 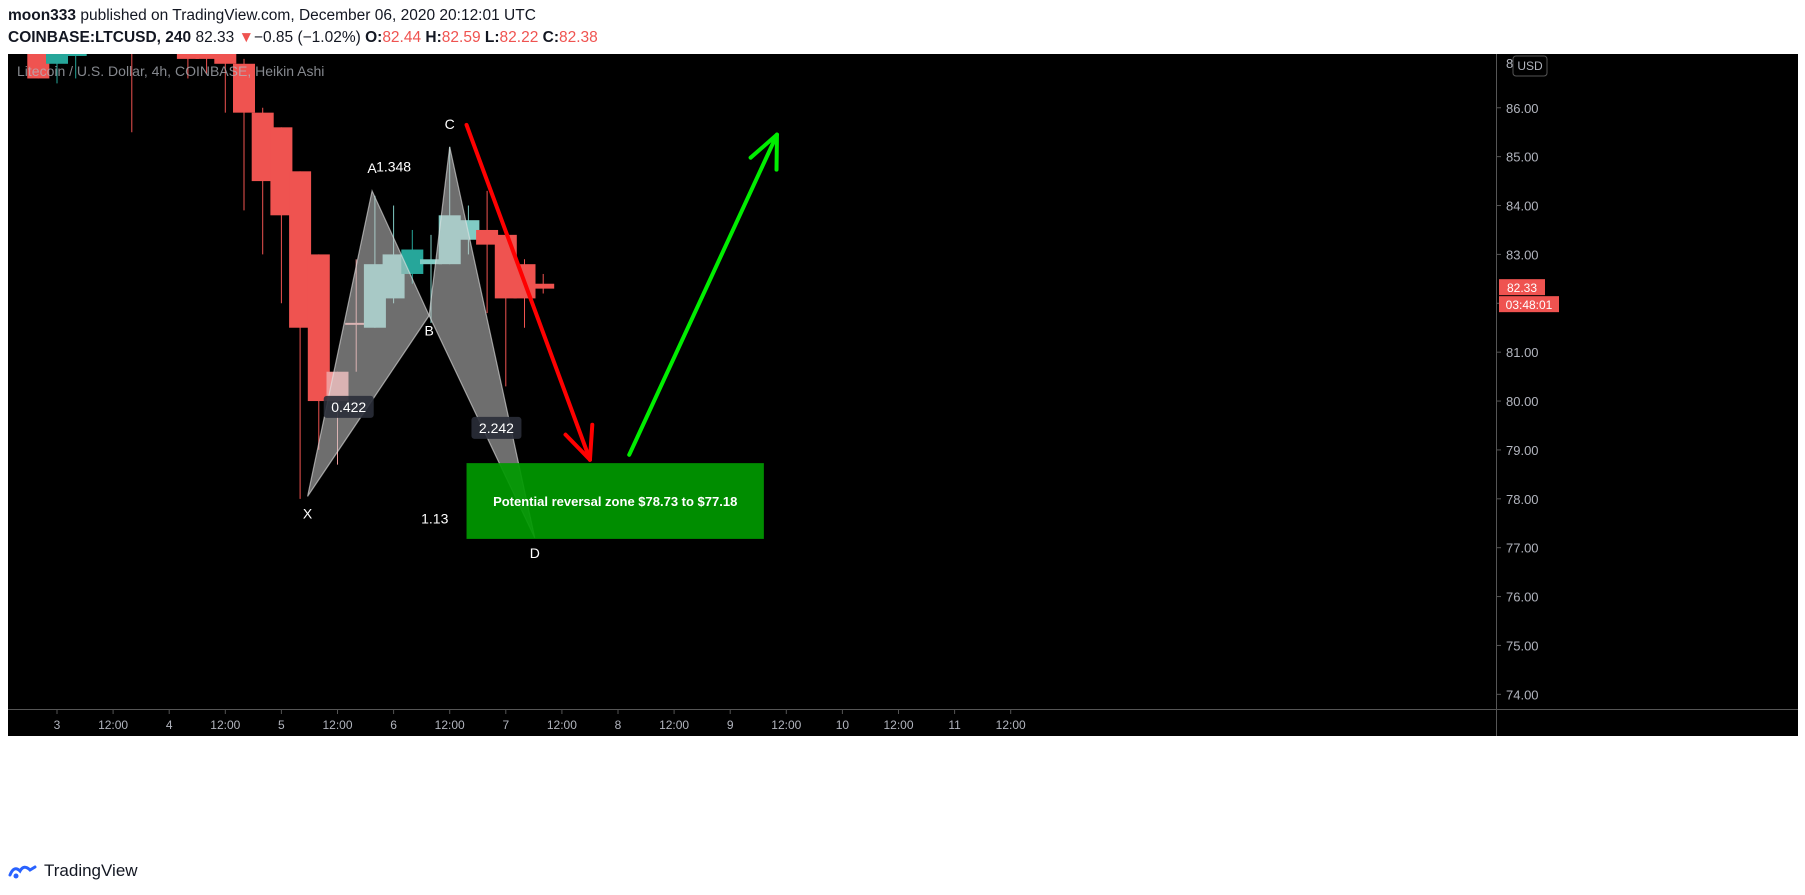 What do you see at coordinates (730, 725) in the screenshot?
I see `x-tick-label: 9` at bounding box center [730, 725].